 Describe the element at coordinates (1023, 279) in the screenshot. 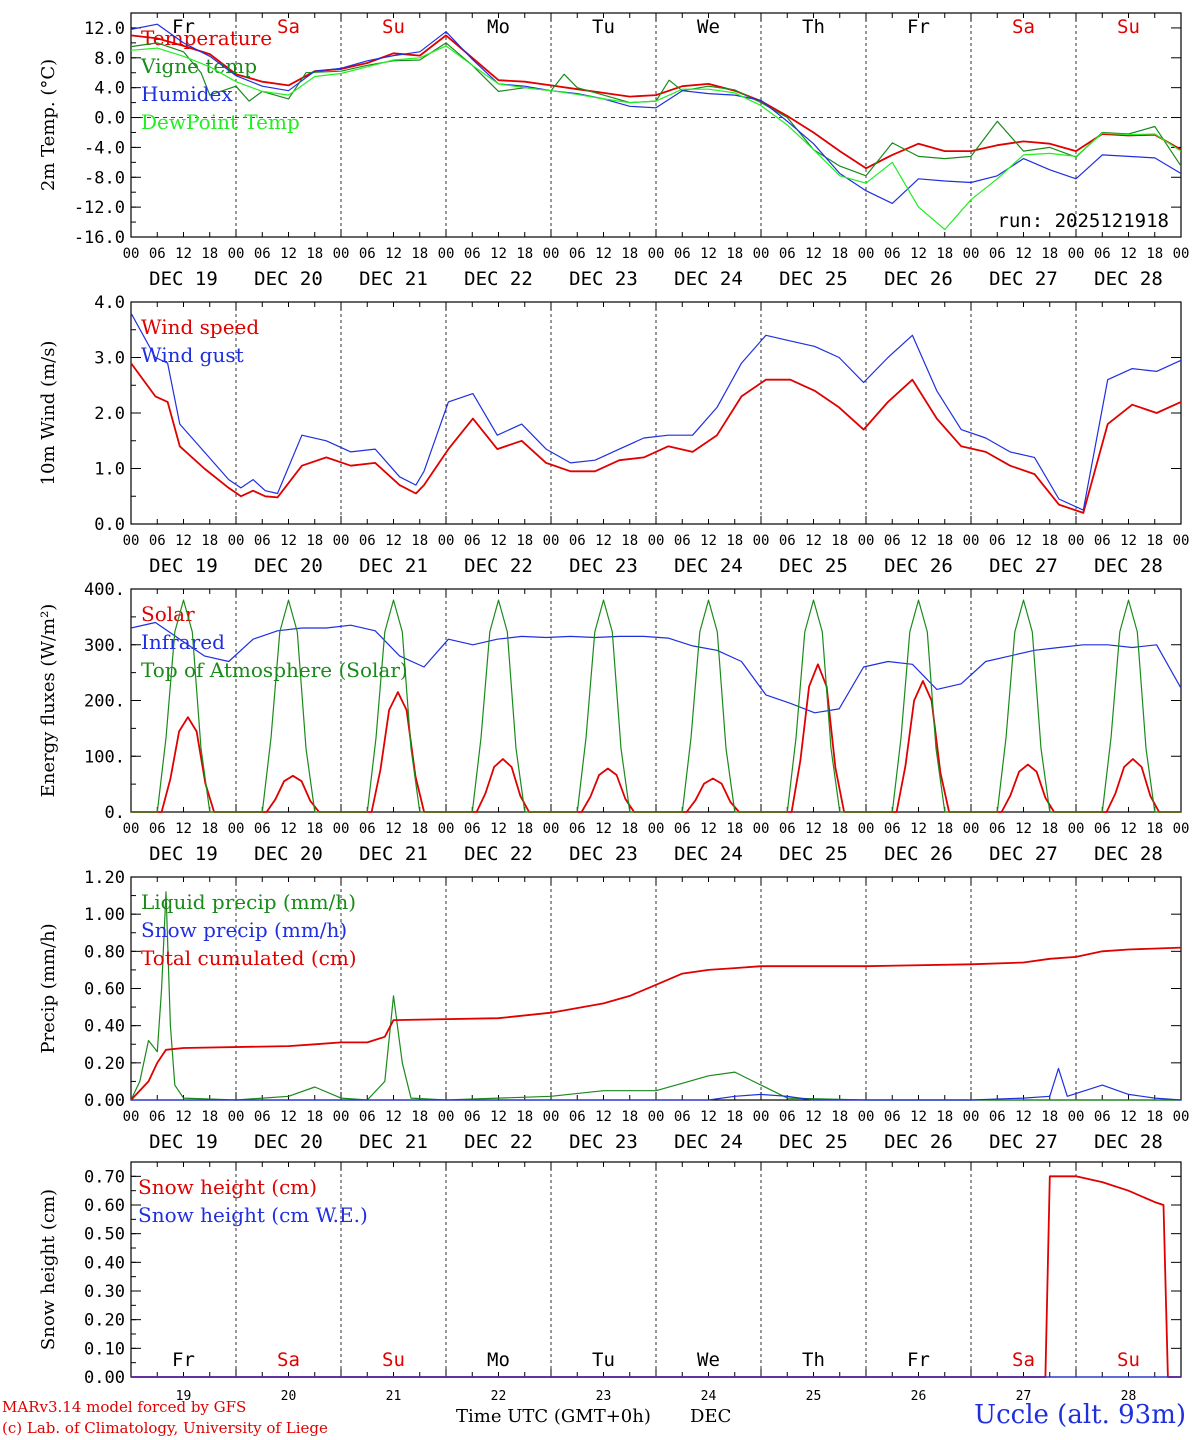

I see `date-label: DEC 27` at that location.